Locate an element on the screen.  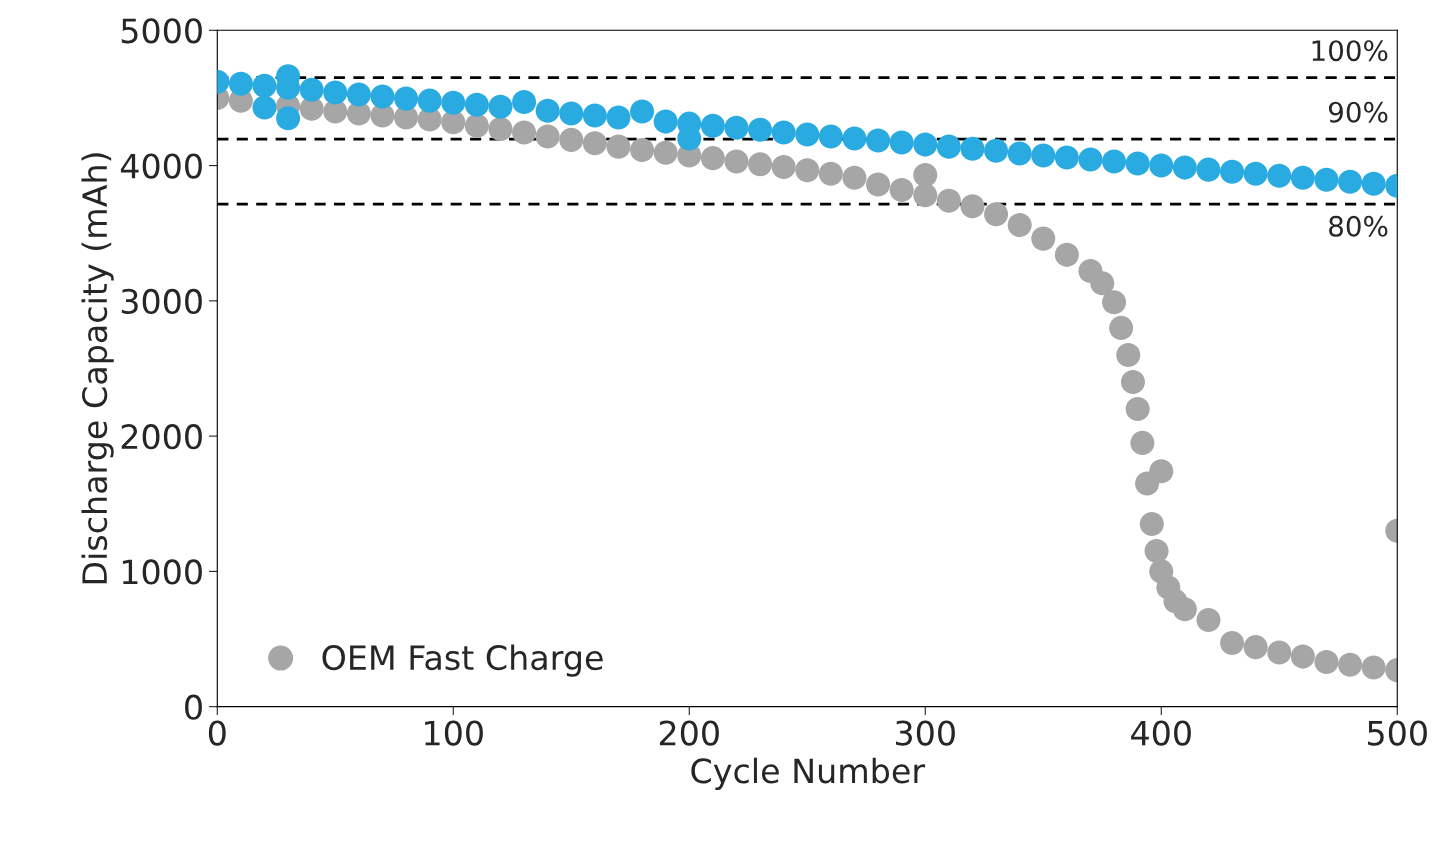
y-tick-label: 0 is located at coordinates (193, 707).